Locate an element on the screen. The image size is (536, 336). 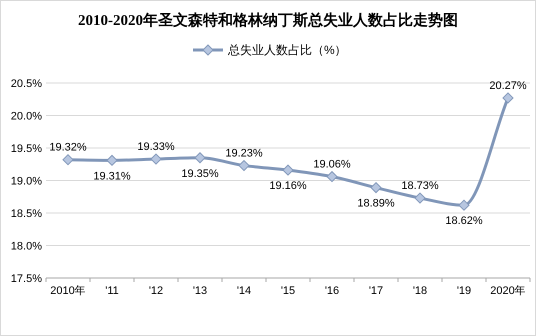
data-label: 19.31% is located at coordinates (112, 176).